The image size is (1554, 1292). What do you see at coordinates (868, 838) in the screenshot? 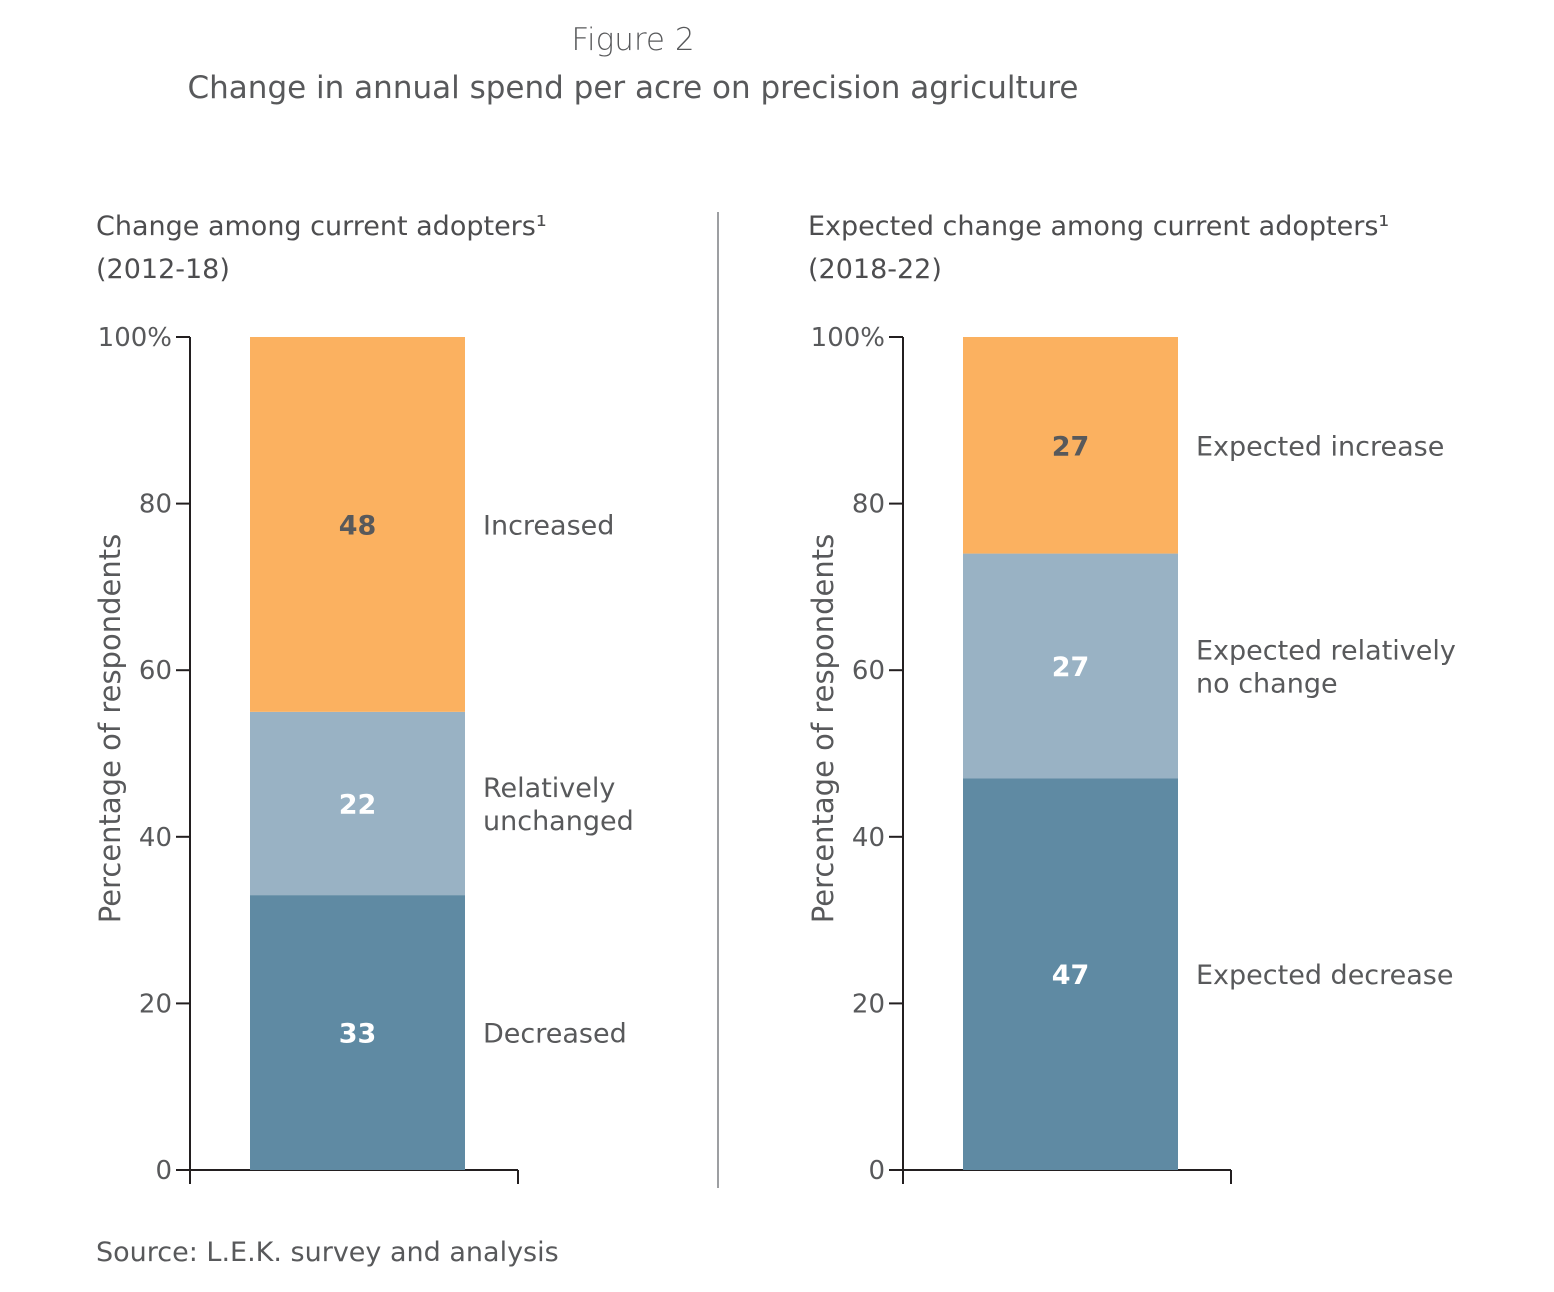
I see `y-tick-label-right: 40` at bounding box center [868, 838].